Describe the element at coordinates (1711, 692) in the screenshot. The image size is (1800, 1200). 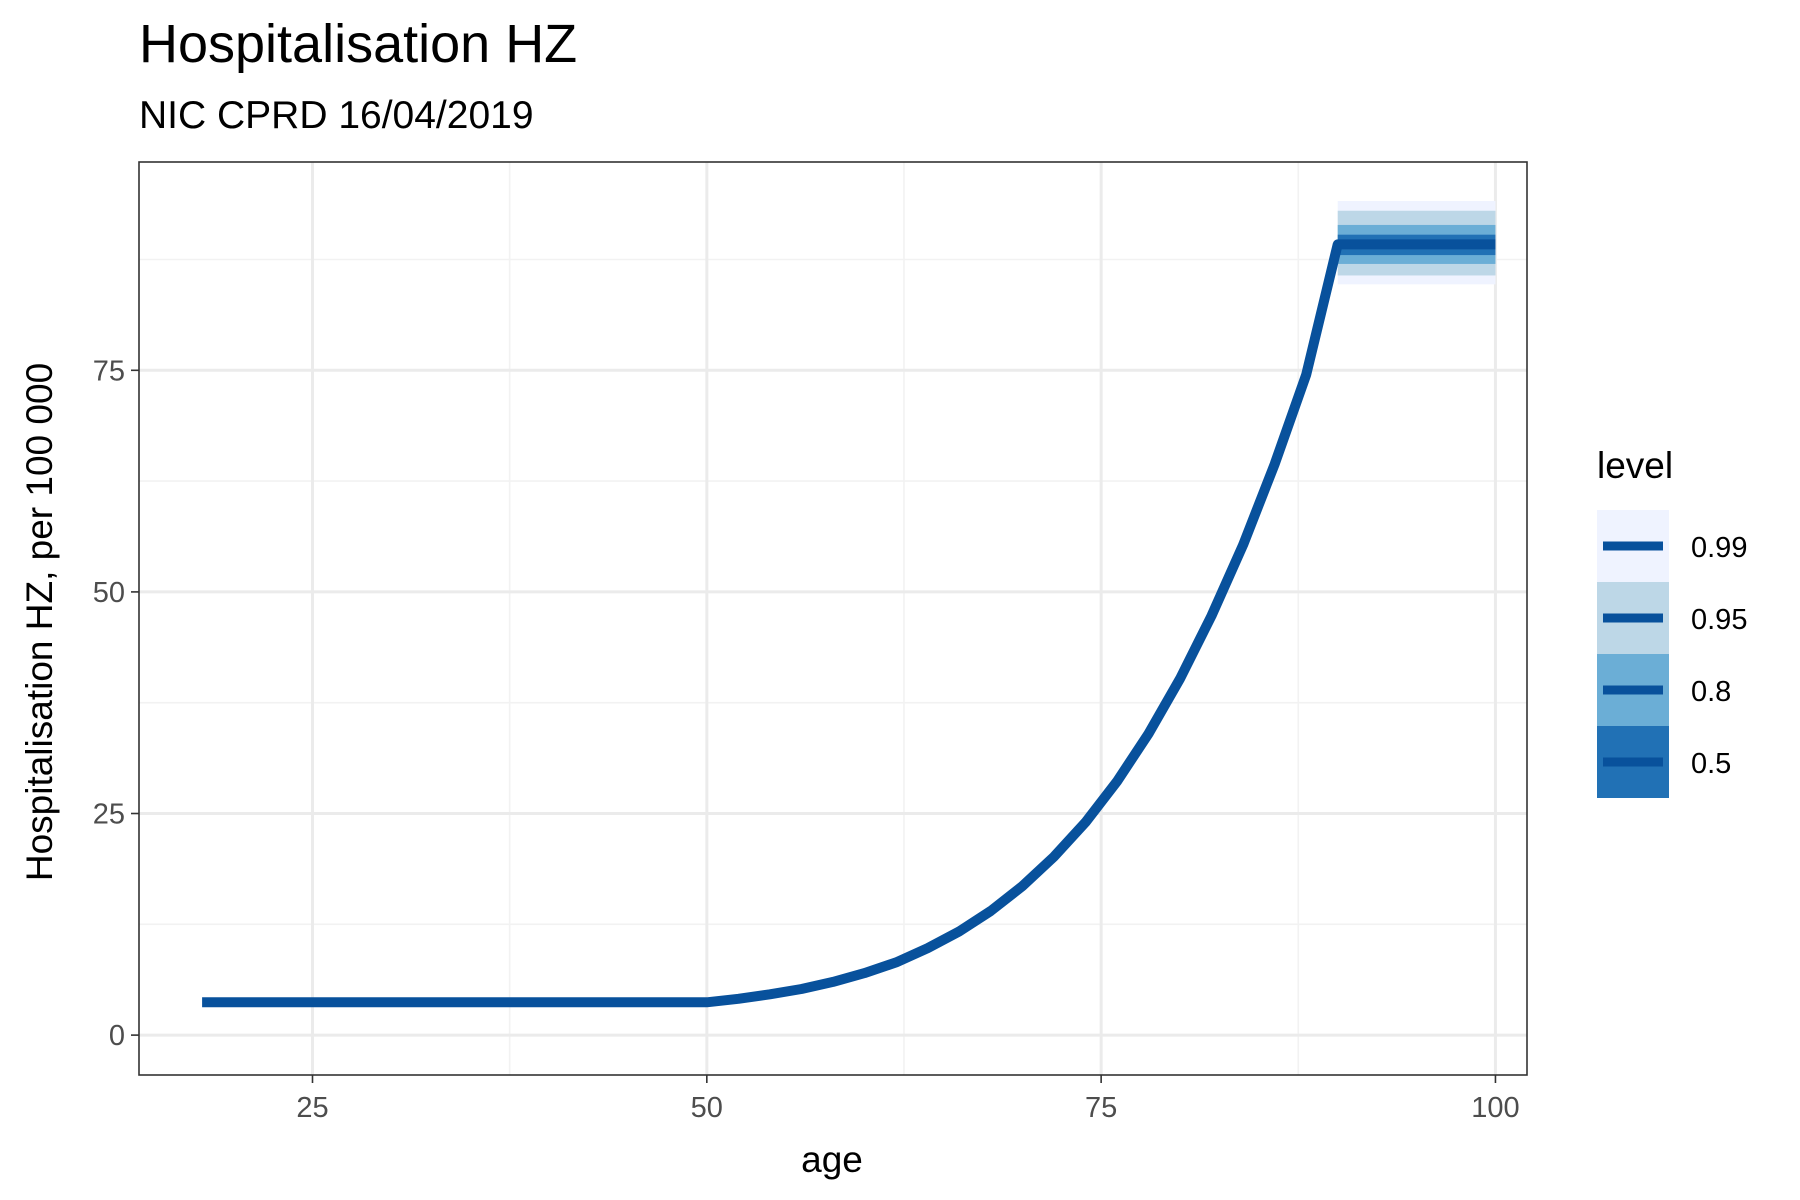
I see `legend-label: 0.8` at that location.